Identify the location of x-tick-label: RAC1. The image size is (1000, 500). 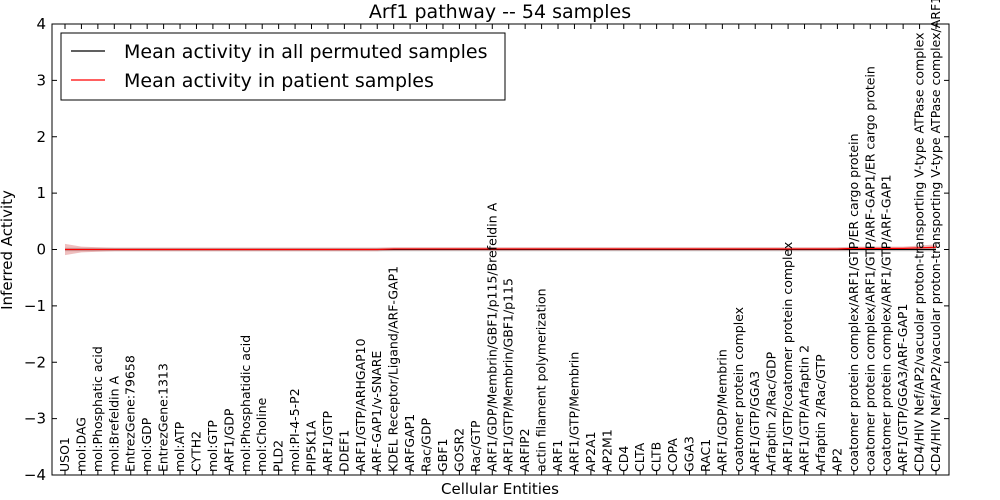
(705, 455).